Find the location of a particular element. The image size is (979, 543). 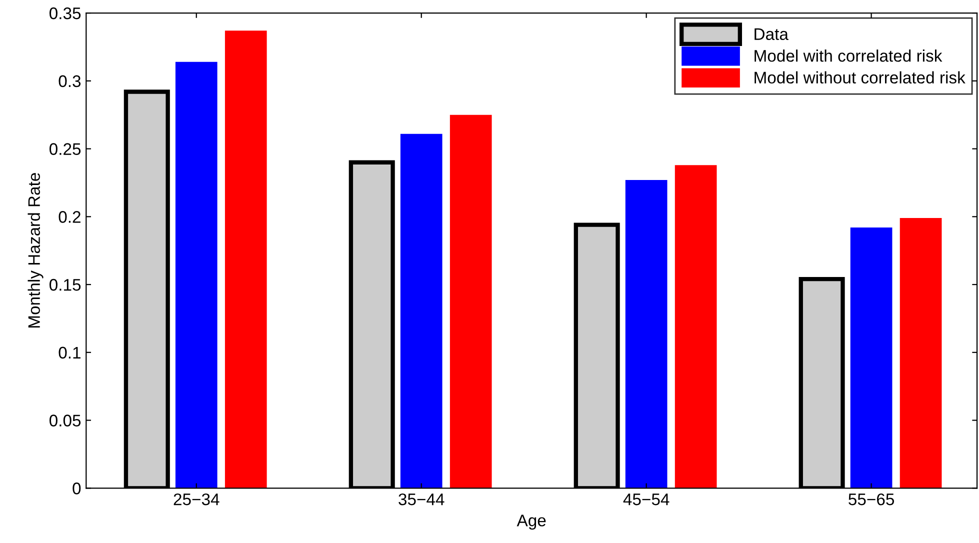

x-axis-title: Age is located at coordinates (531, 522).